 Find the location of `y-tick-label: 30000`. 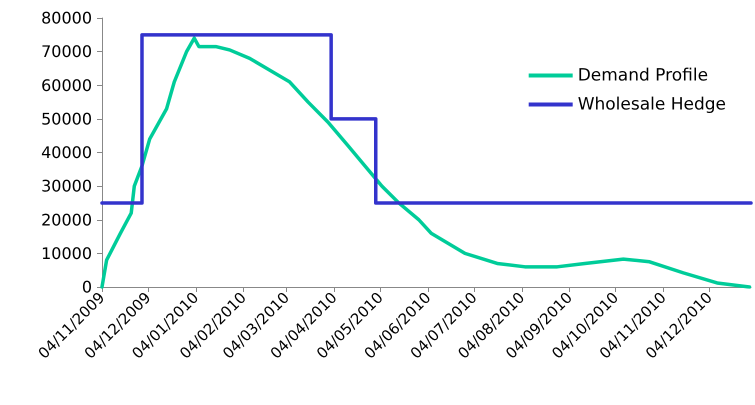

y-tick-label: 30000 is located at coordinates (66, 186).